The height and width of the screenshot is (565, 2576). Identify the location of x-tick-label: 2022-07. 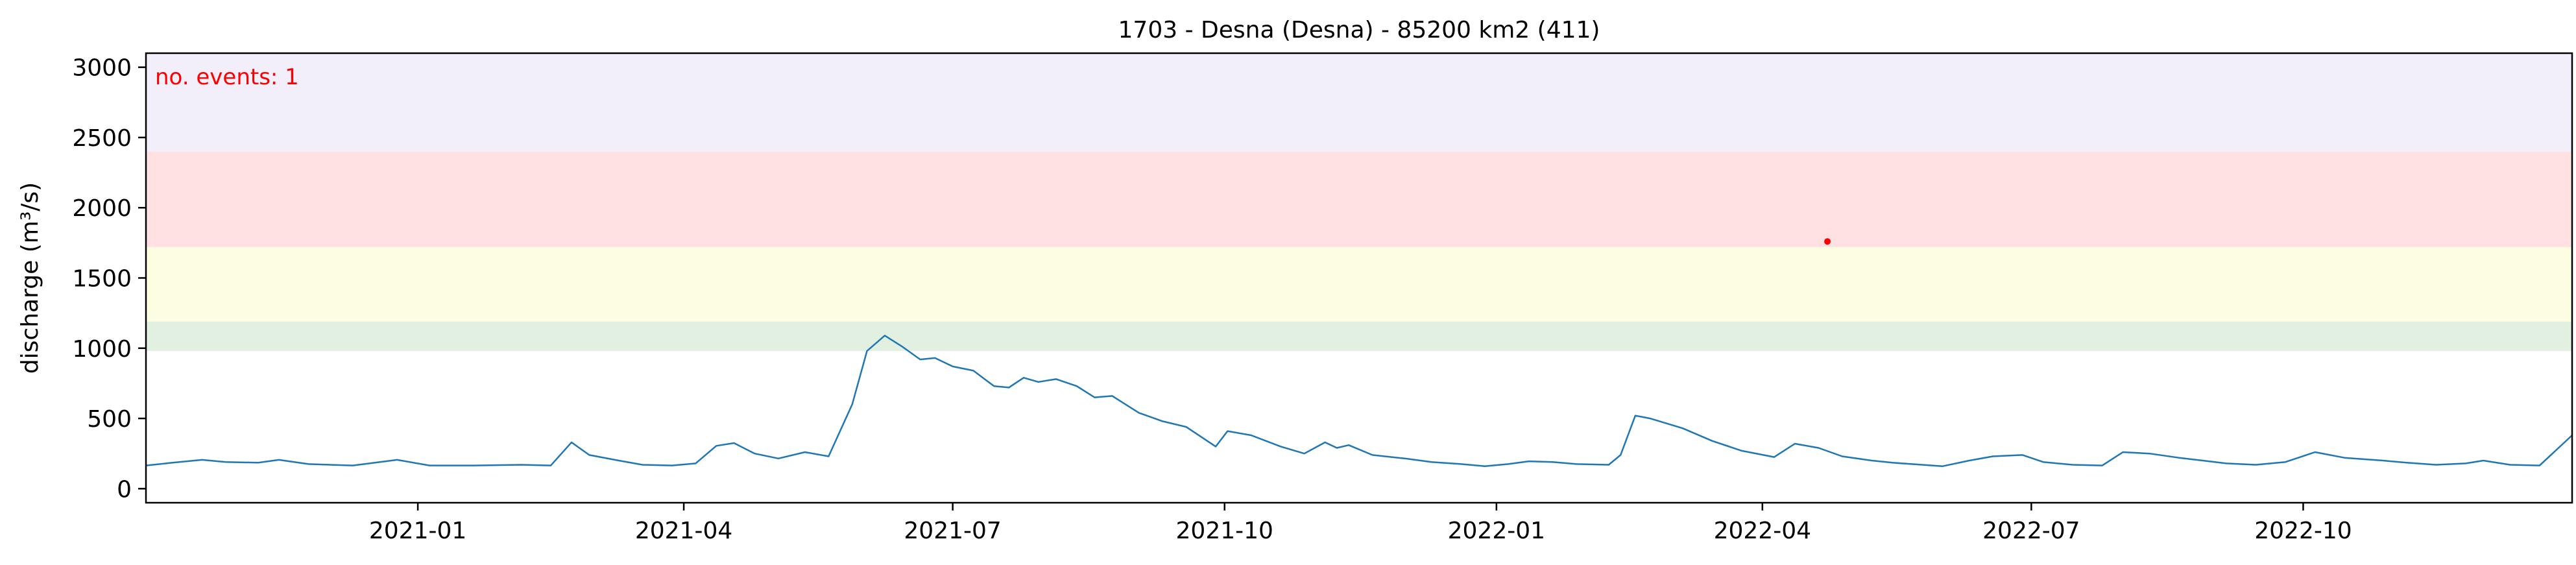
(2031, 531).